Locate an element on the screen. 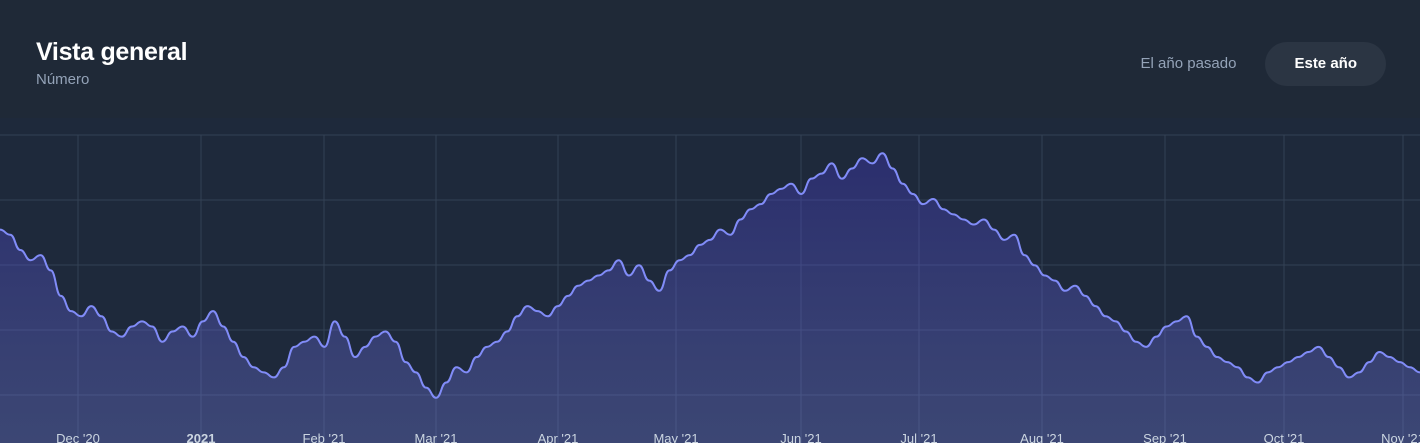 The image size is (1420, 443). x-tick-label: Jun '21 is located at coordinates (801, 437).